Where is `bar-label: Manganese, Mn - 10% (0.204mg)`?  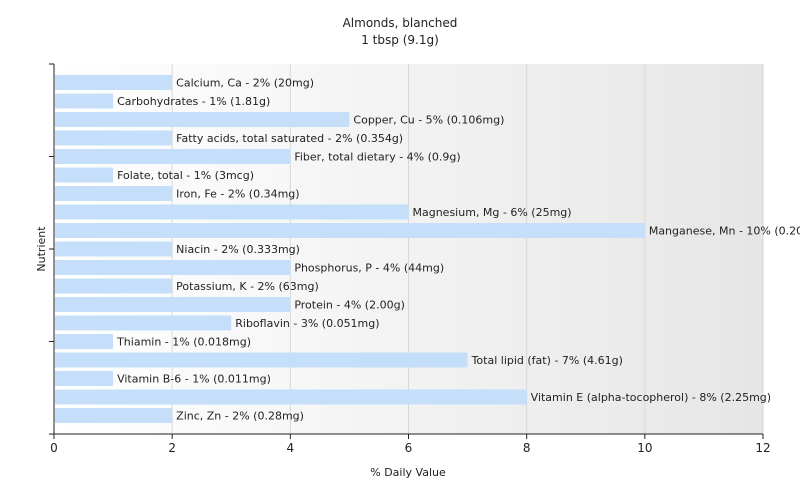 bar-label: Manganese, Mn - 10% (0.204mg) is located at coordinates (724, 231).